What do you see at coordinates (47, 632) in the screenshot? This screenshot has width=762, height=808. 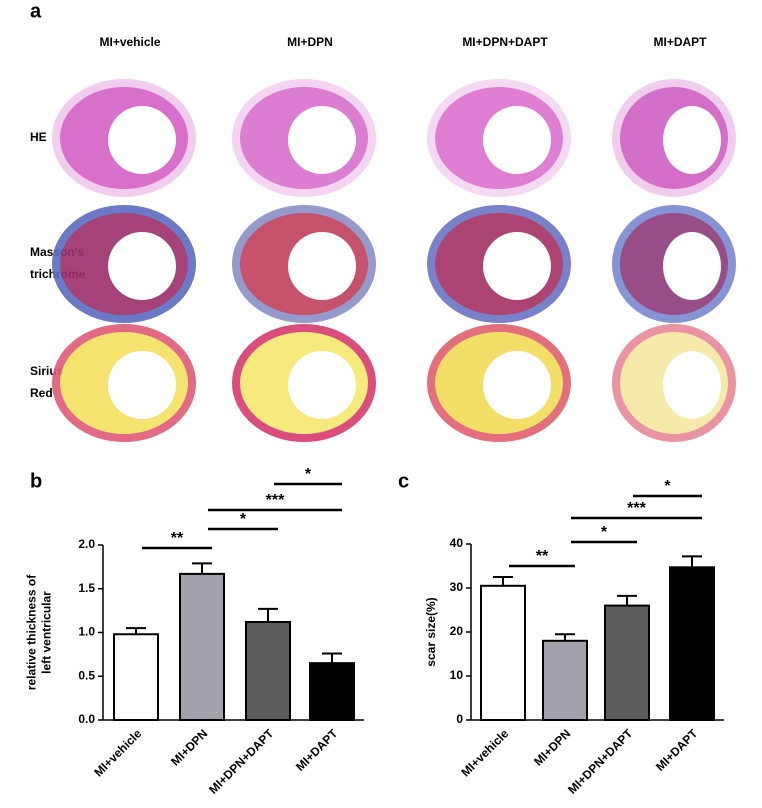 I see `y-axis-label: left ventricular` at bounding box center [47, 632].